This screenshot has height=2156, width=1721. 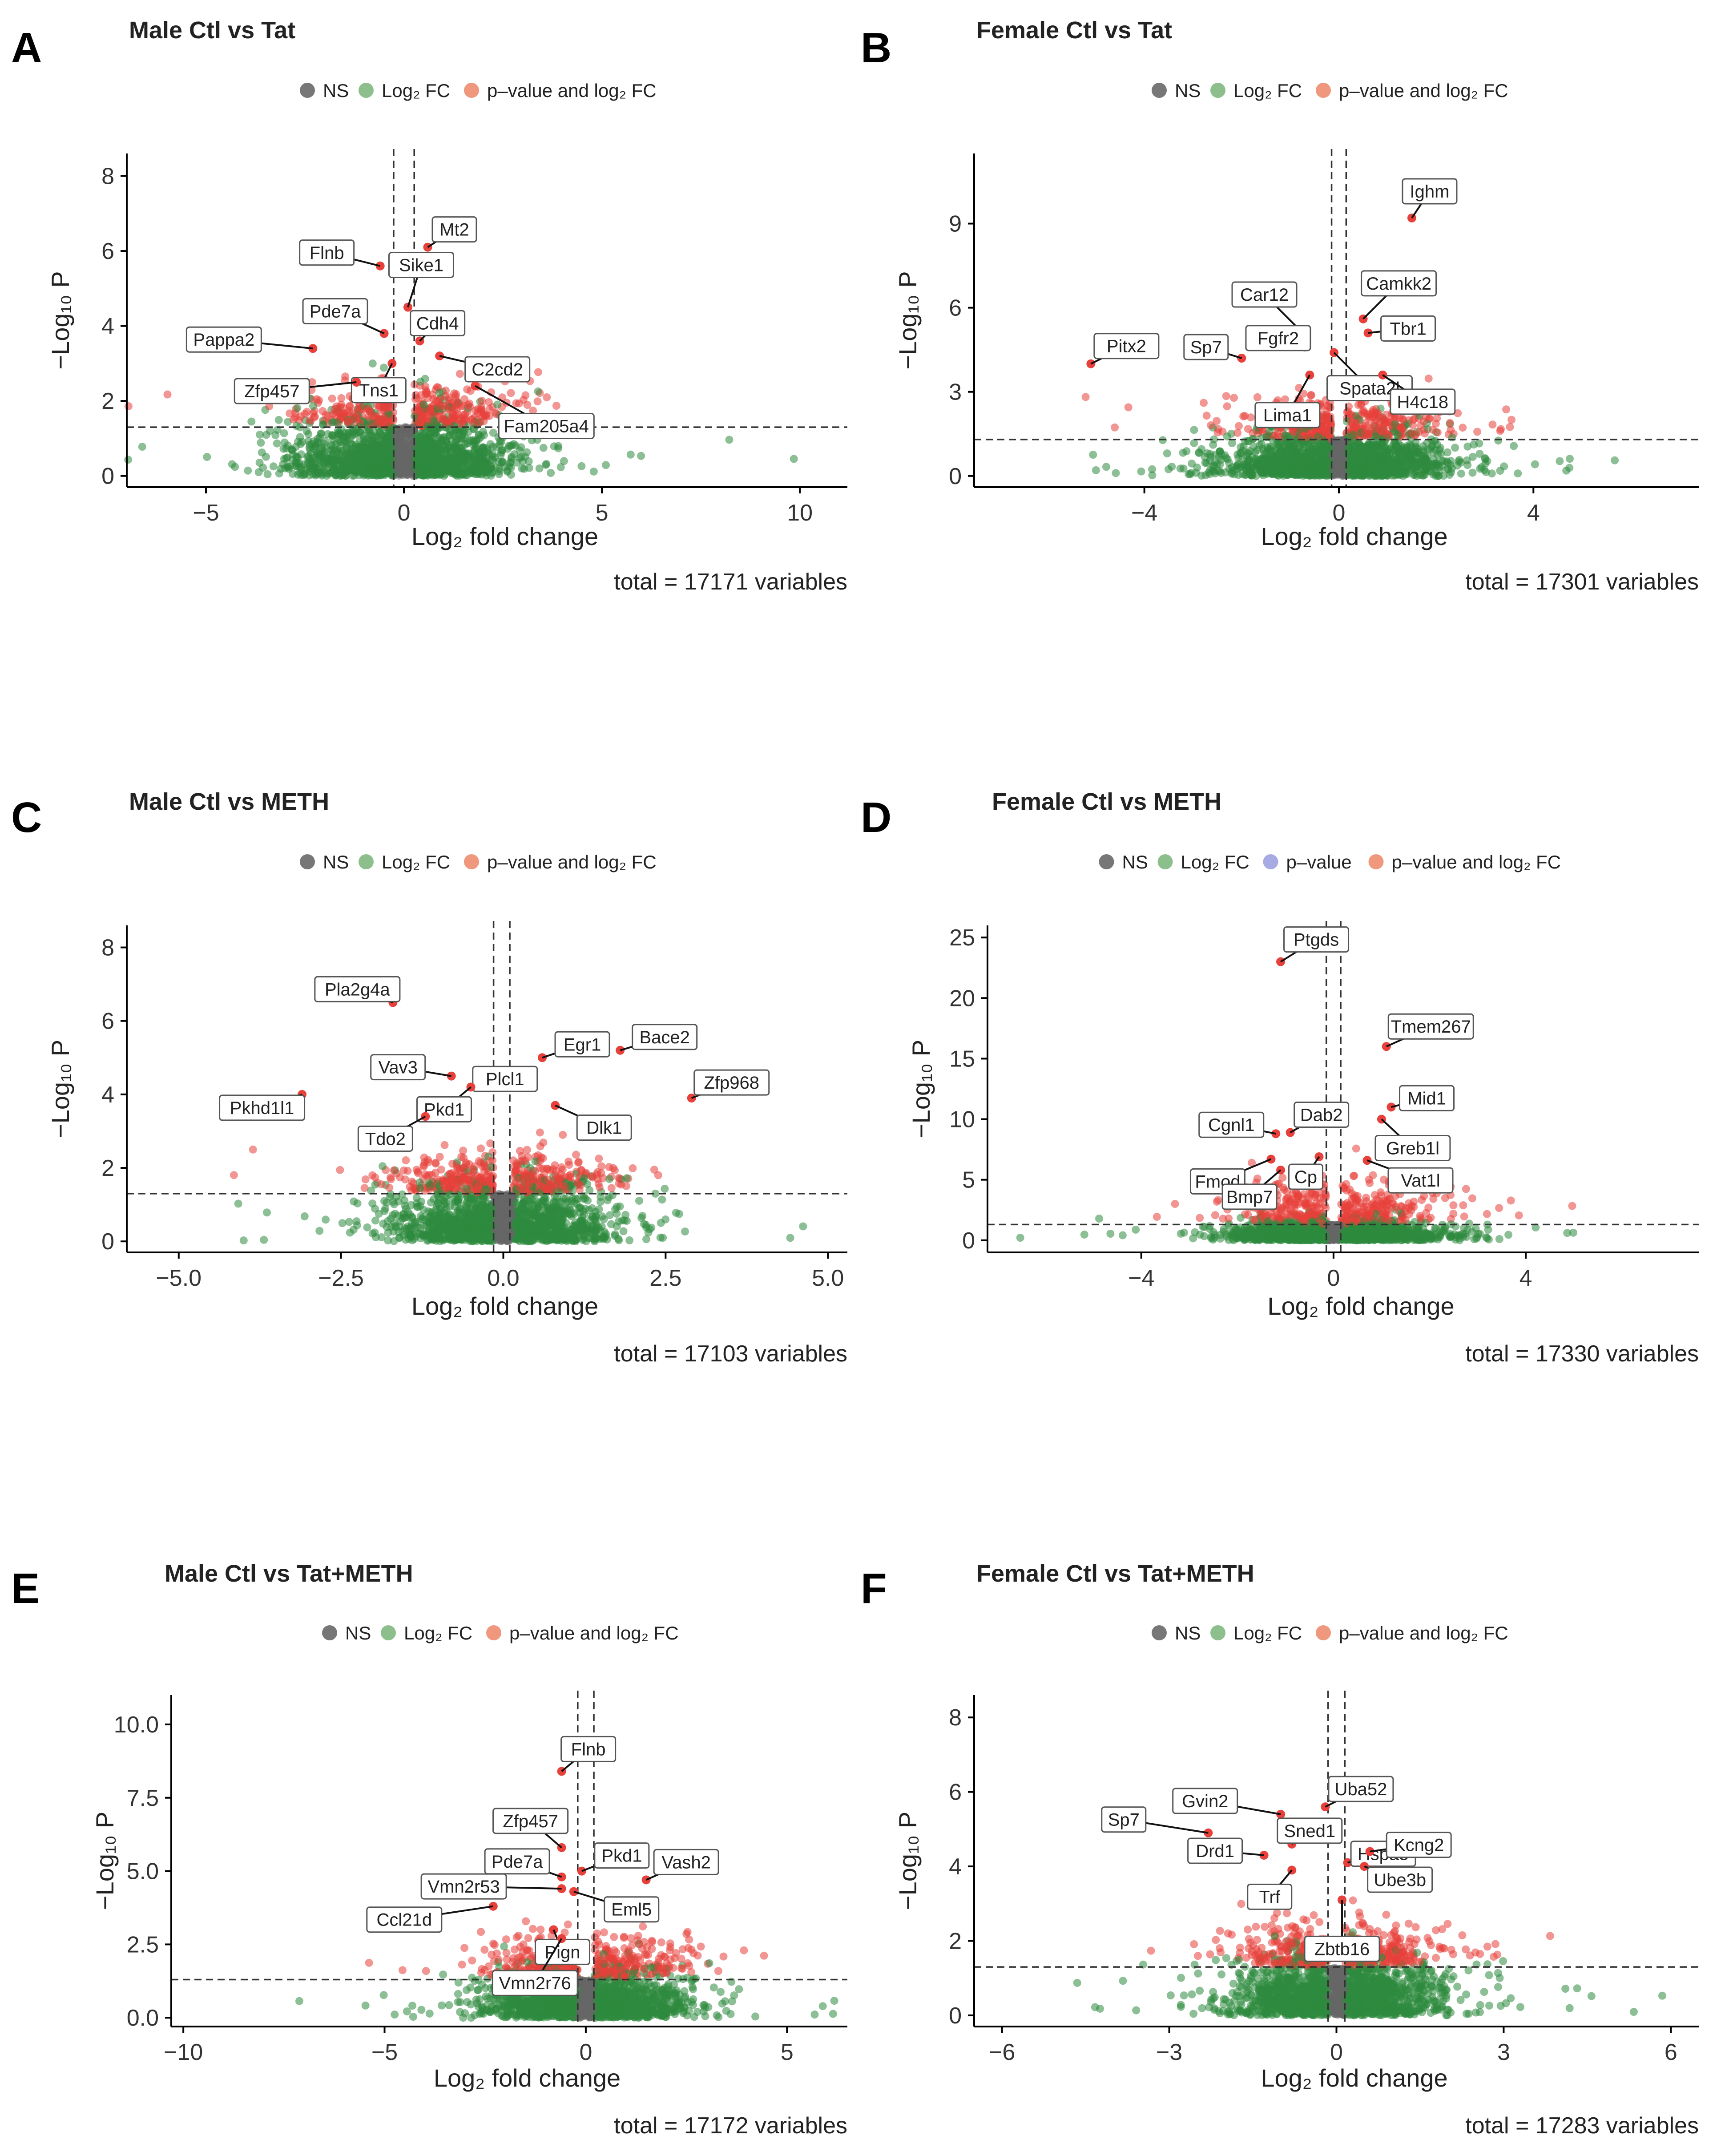 What do you see at coordinates (336, 862) in the screenshot?
I see `legend-label: NS` at bounding box center [336, 862].